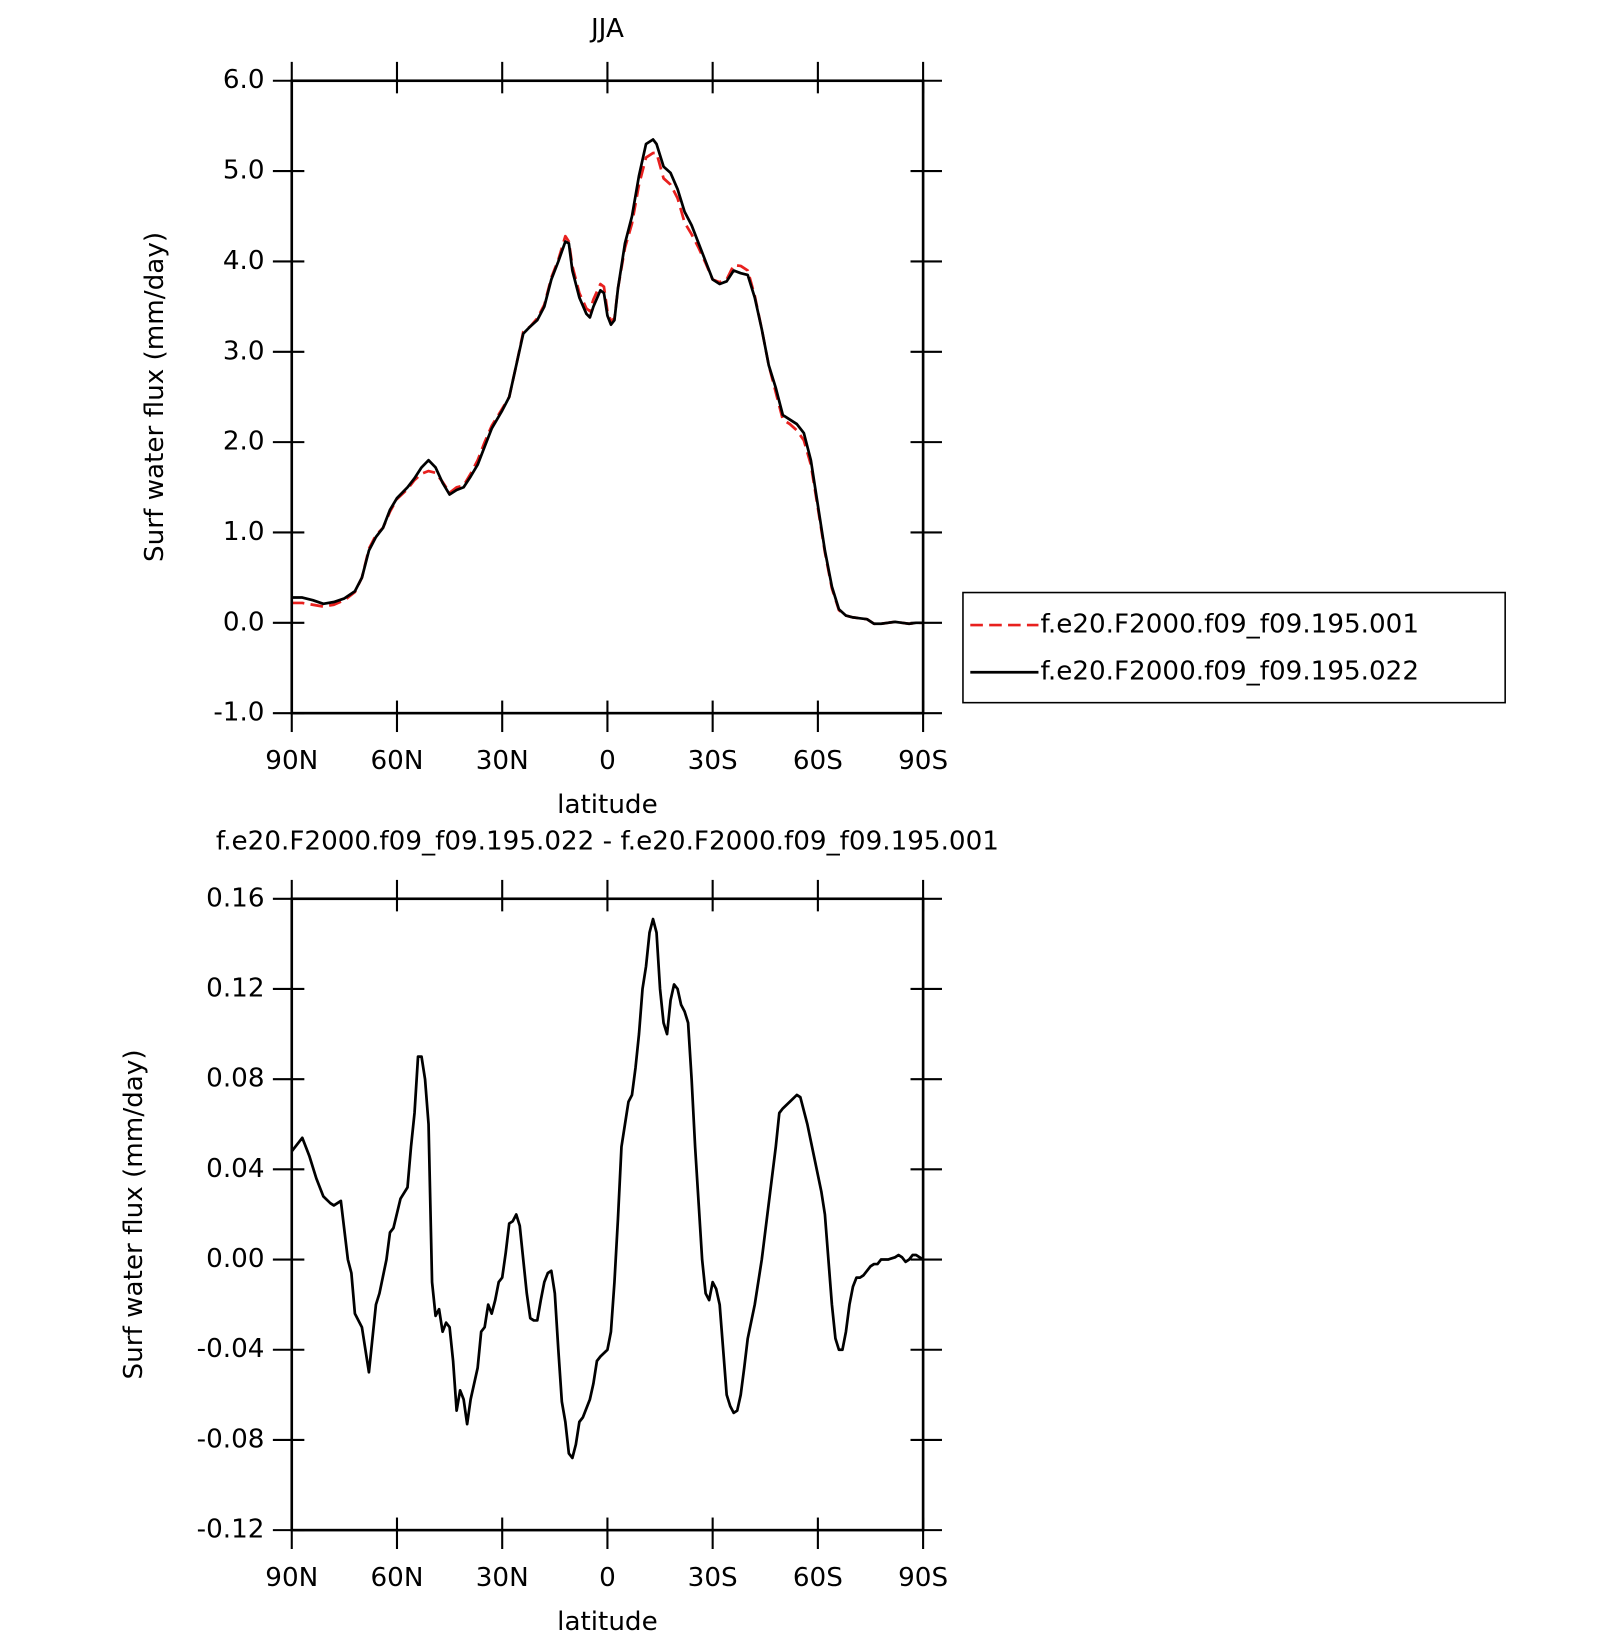 This screenshot has height=1635, width=1605. What do you see at coordinates (244, 261) in the screenshot?
I see `y-tick-label: 4.0` at bounding box center [244, 261].